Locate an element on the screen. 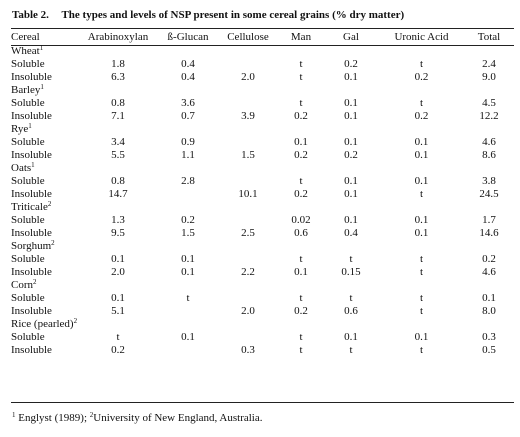 The height and width of the screenshot is (437, 520). value-cell: 0.15 is located at coordinates (351, 272).